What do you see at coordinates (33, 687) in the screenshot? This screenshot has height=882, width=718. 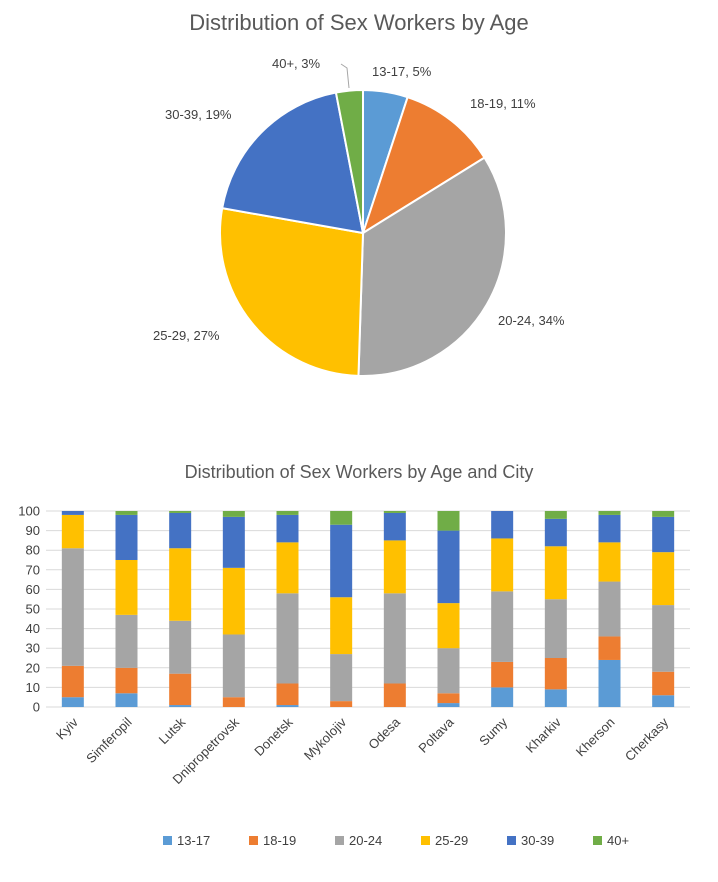 I see `y-tick-label: 10` at bounding box center [33, 687].